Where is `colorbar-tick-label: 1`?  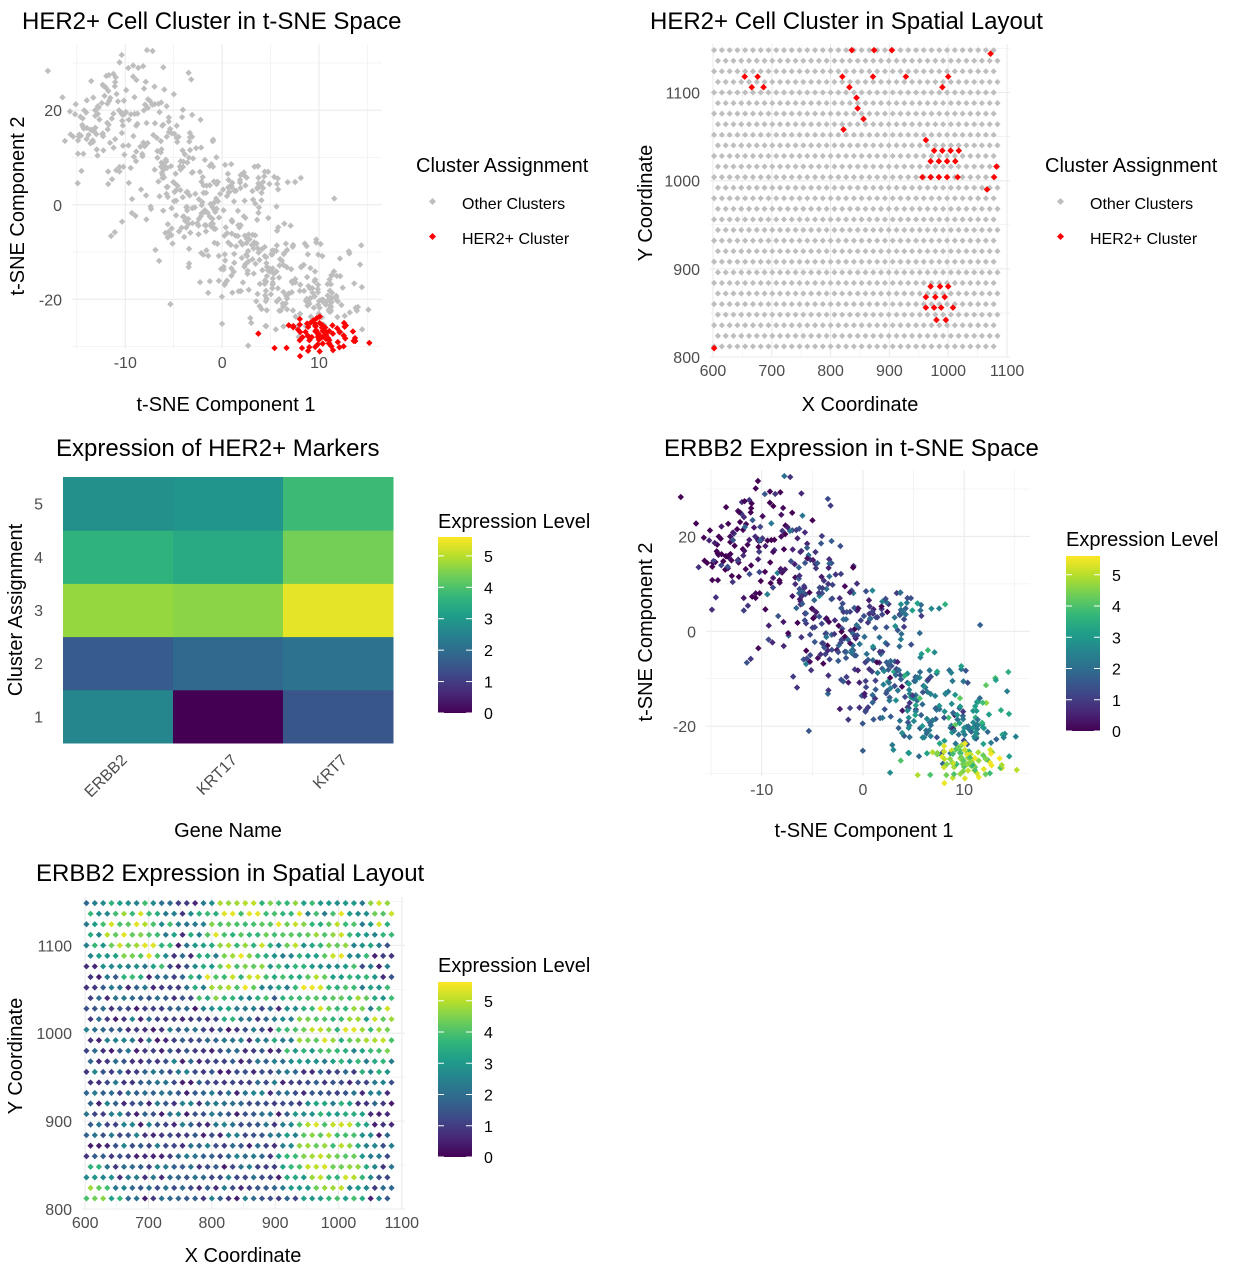
colorbar-tick-label: 1 is located at coordinates (488, 1127).